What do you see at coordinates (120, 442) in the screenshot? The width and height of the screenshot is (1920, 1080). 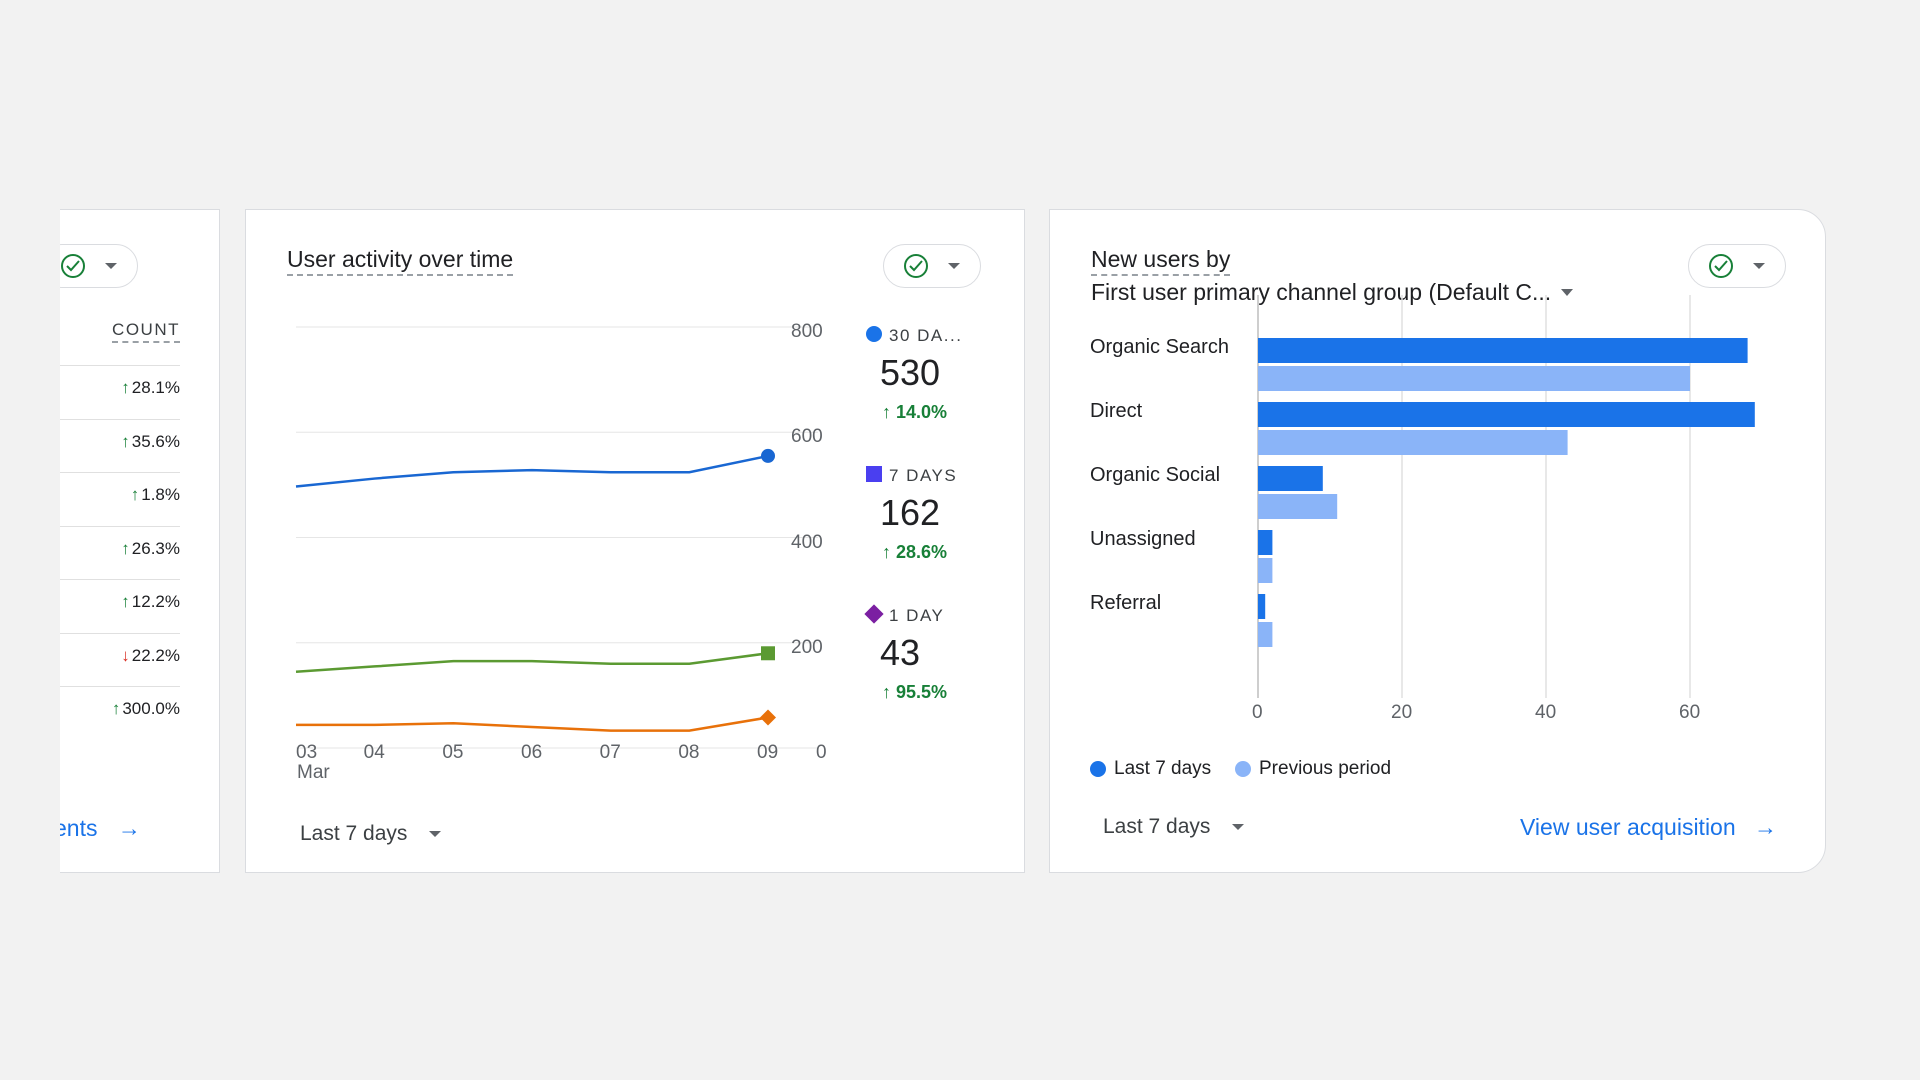 I see `table-row: ↑ 35.6%` at bounding box center [120, 442].